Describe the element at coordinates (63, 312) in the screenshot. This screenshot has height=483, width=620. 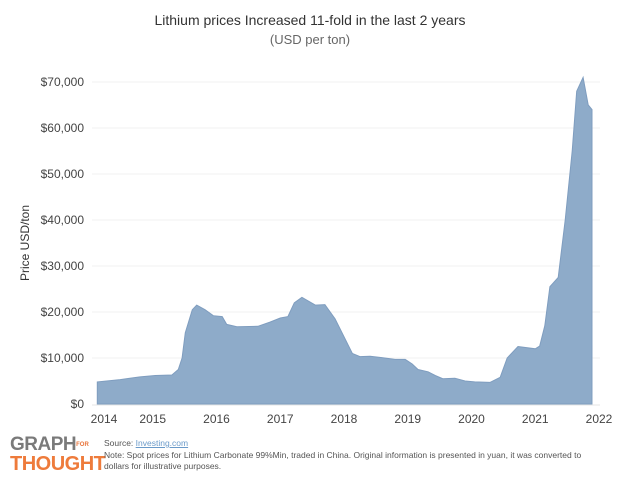
I see `y-tick-label: $20,000` at that location.